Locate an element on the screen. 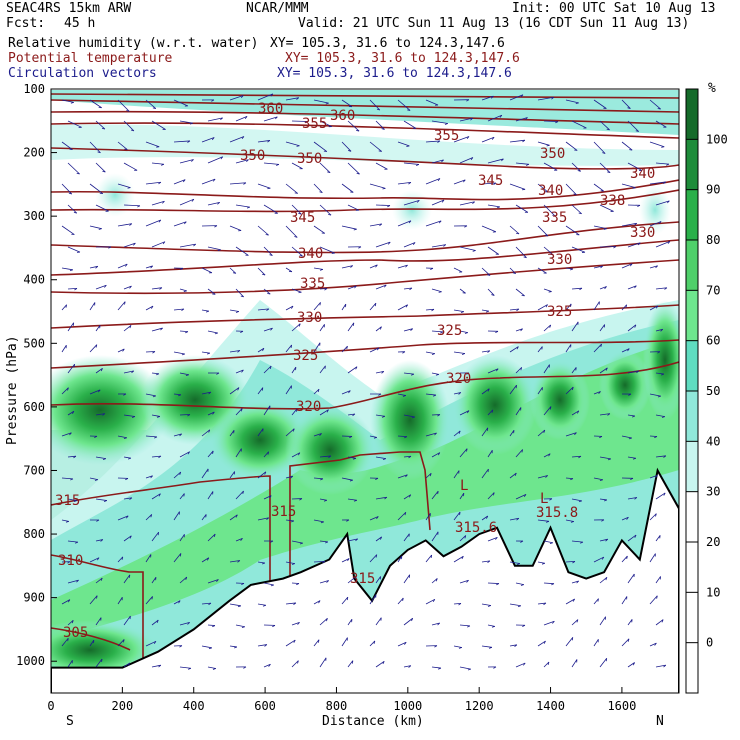 The height and width of the screenshot is (740, 740). theta-label: 315.6 is located at coordinates (476, 528).